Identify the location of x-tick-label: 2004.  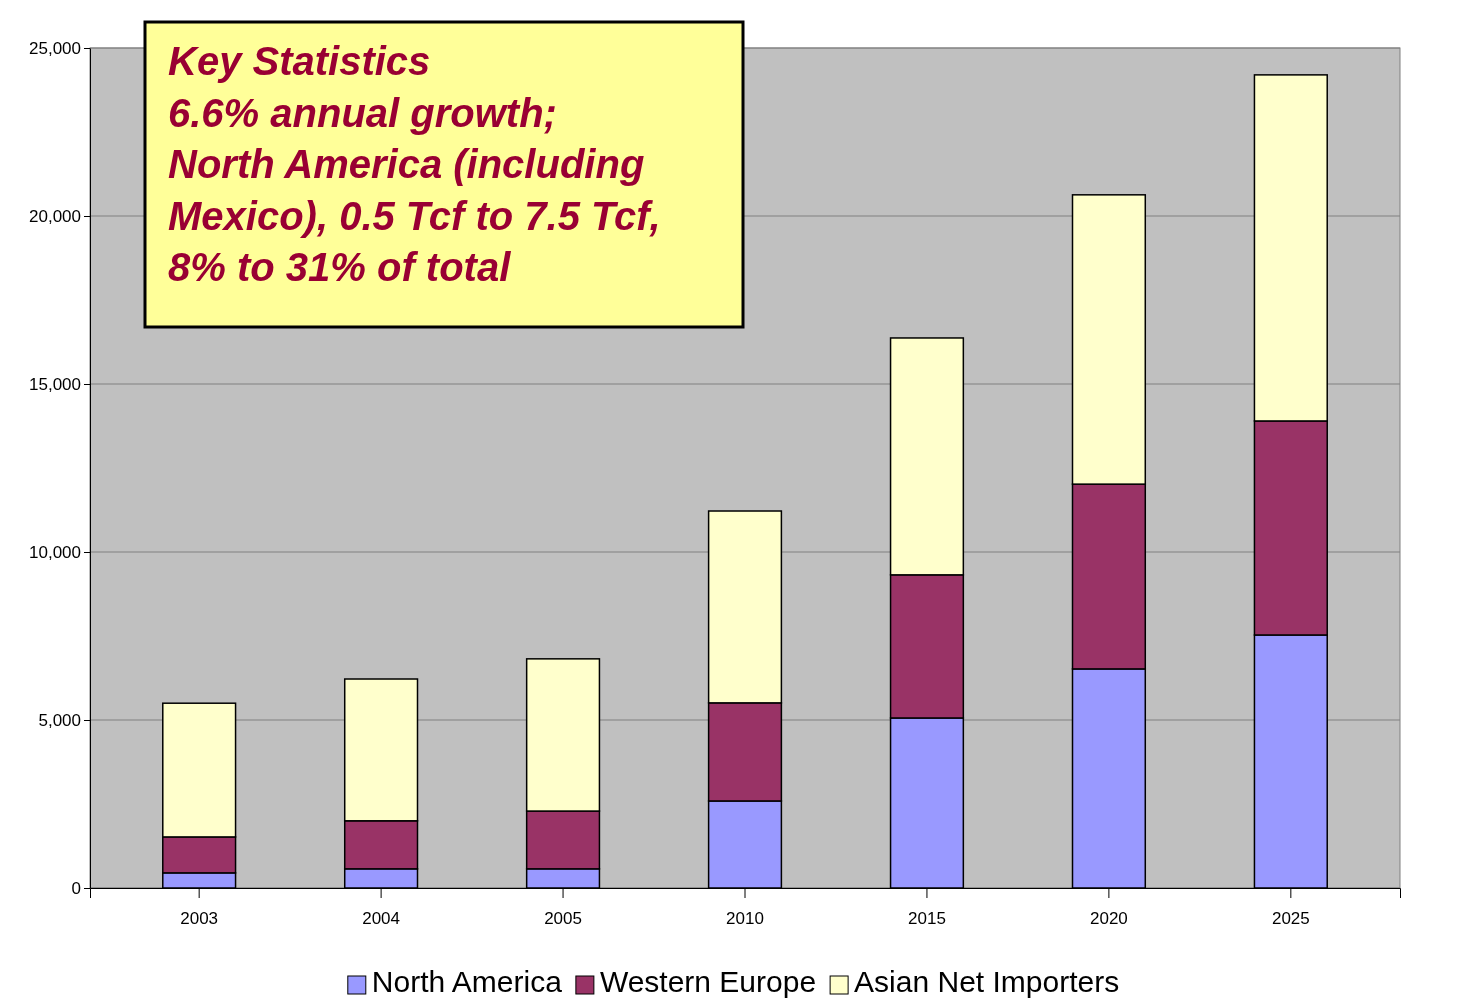
(381, 919).